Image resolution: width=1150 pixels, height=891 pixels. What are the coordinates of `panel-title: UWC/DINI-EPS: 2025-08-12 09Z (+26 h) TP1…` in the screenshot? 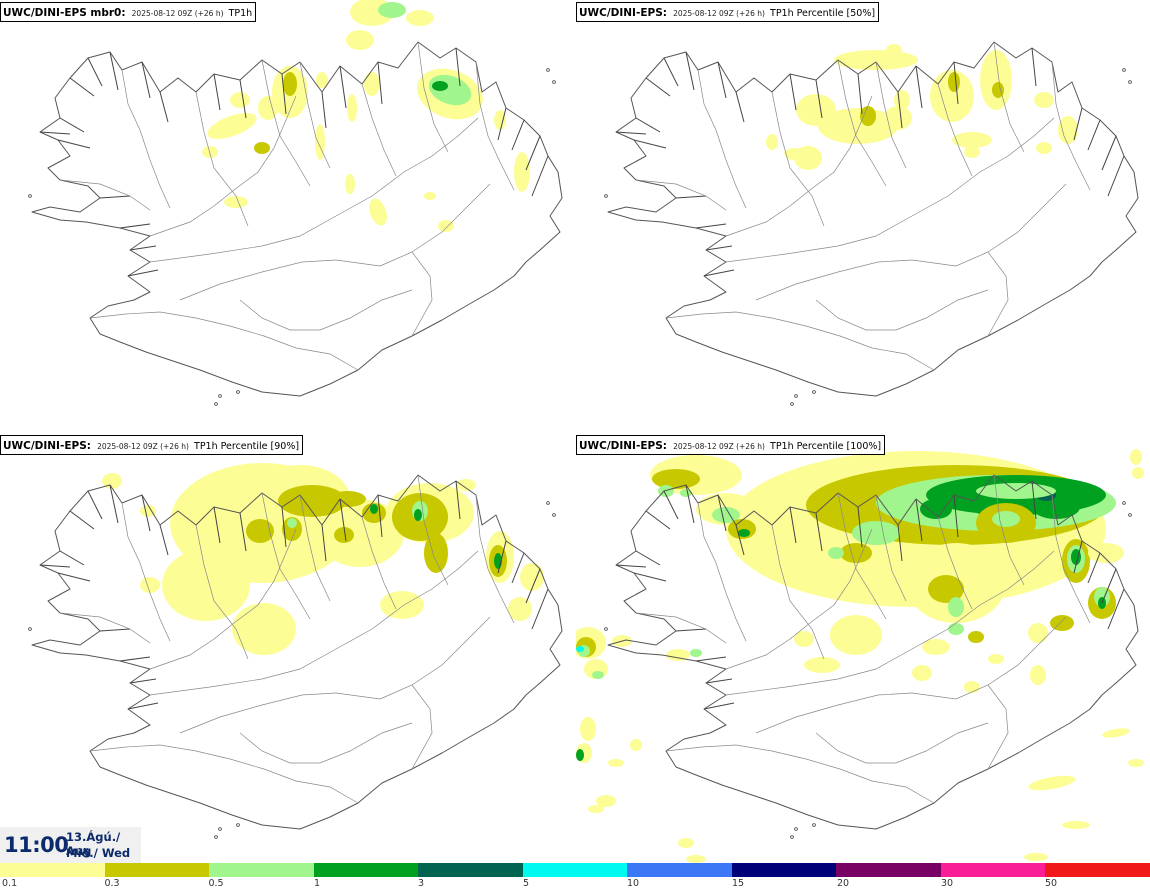 It's located at (728, 12).